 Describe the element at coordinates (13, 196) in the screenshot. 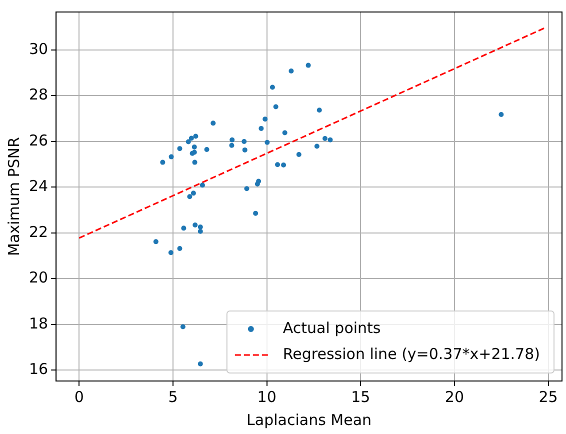

I see `y-axis-title: Maximum PSNR` at that location.